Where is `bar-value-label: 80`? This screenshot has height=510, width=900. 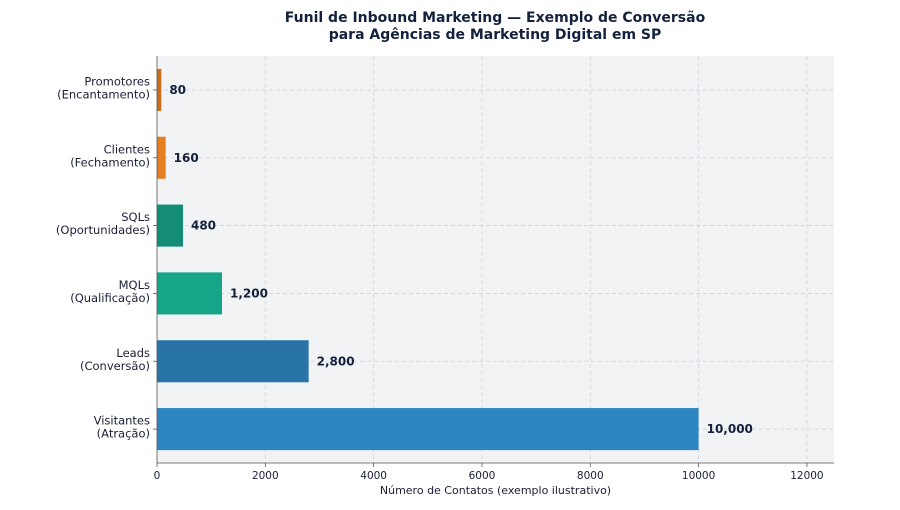
bar-value-label: 80 is located at coordinates (177, 90).